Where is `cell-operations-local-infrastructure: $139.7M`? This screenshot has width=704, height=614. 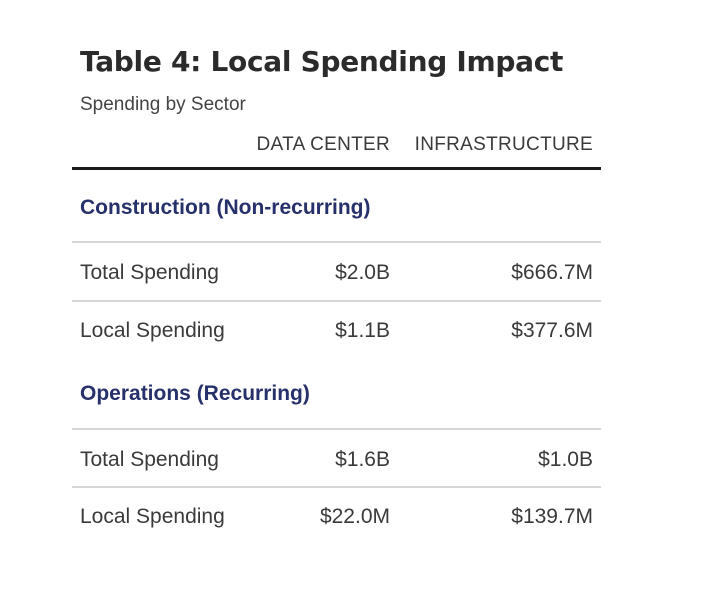
cell-operations-local-infrastructure: $139.7M is located at coordinates (552, 516).